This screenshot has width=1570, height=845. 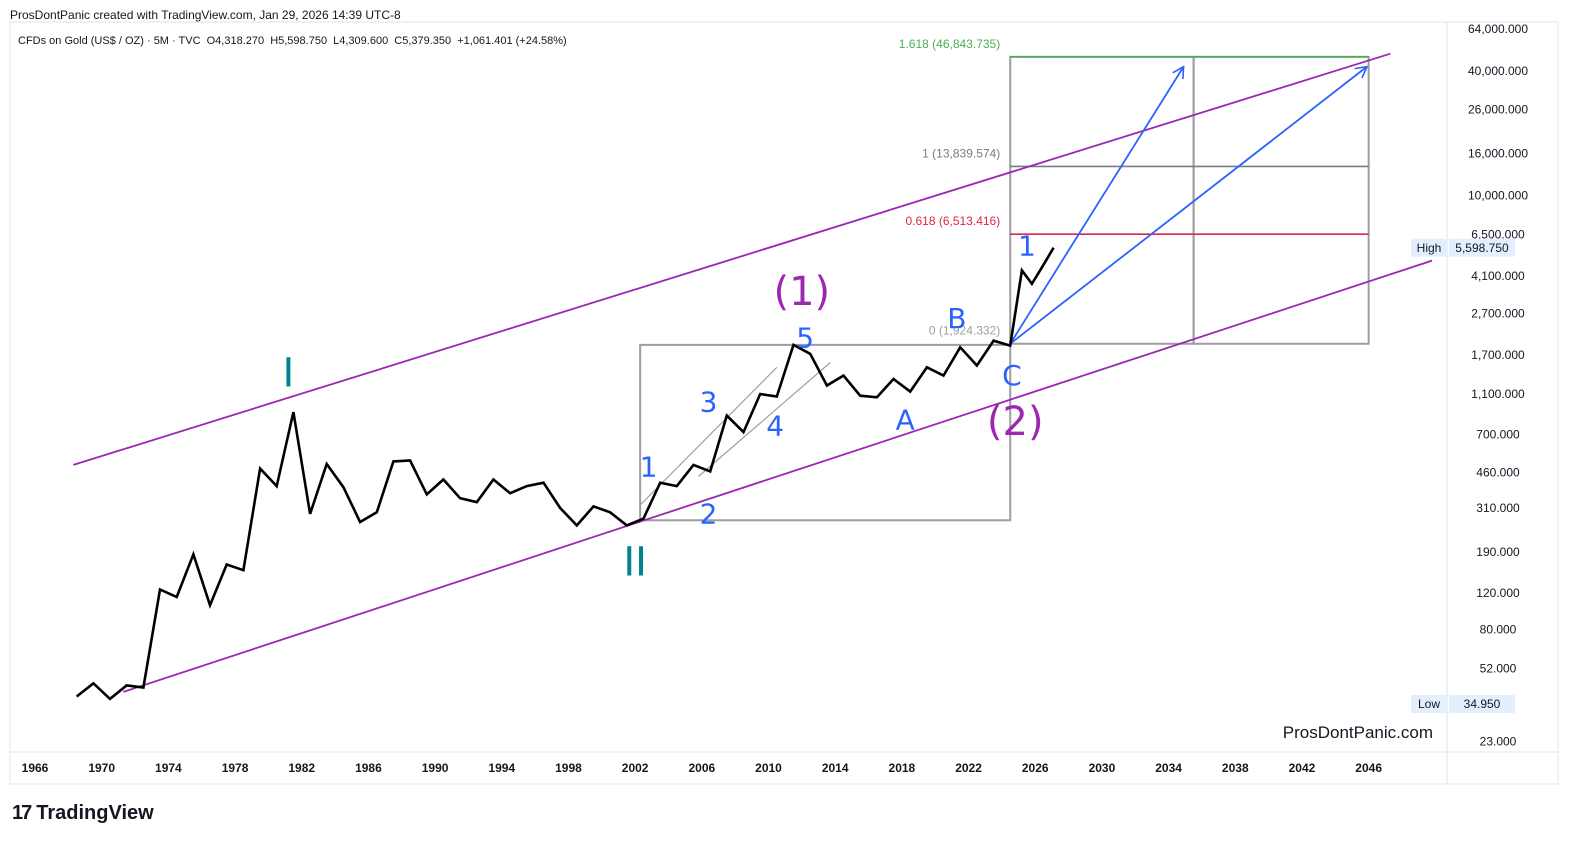 I want to click on watermark: ProsDontPanic.com, so click(x=1358, y=732).